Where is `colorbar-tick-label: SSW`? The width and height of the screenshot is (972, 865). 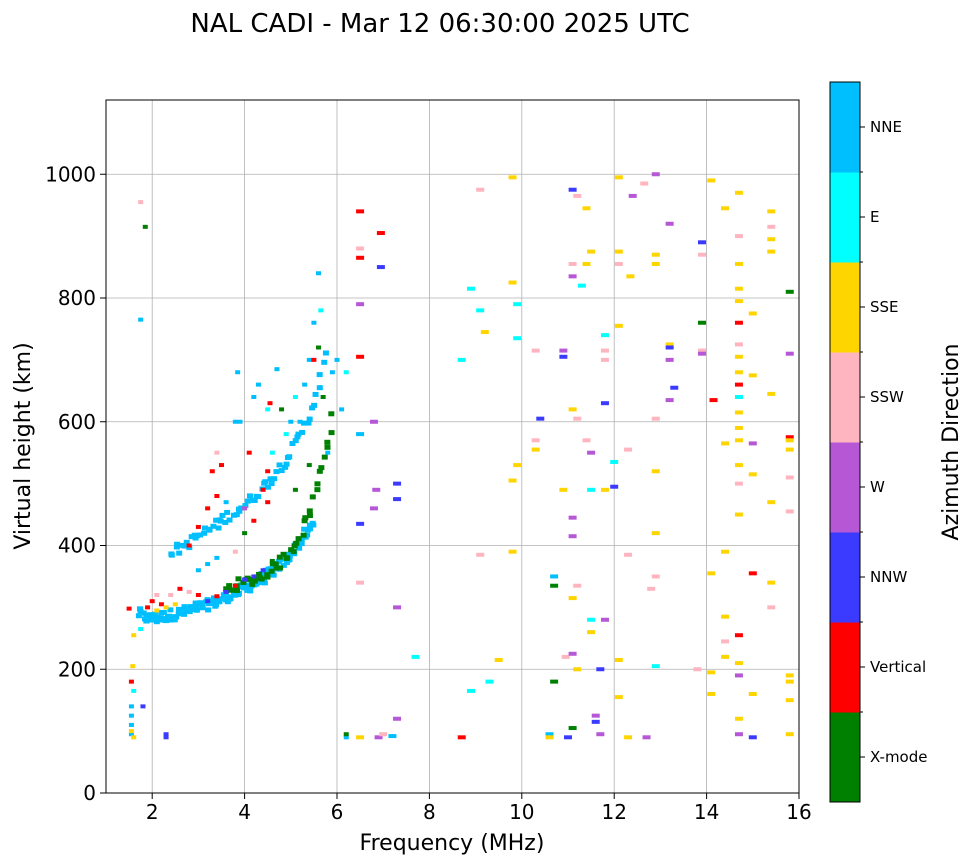 colorbar-tick-label: SSW is located at coordinates (887, 397).